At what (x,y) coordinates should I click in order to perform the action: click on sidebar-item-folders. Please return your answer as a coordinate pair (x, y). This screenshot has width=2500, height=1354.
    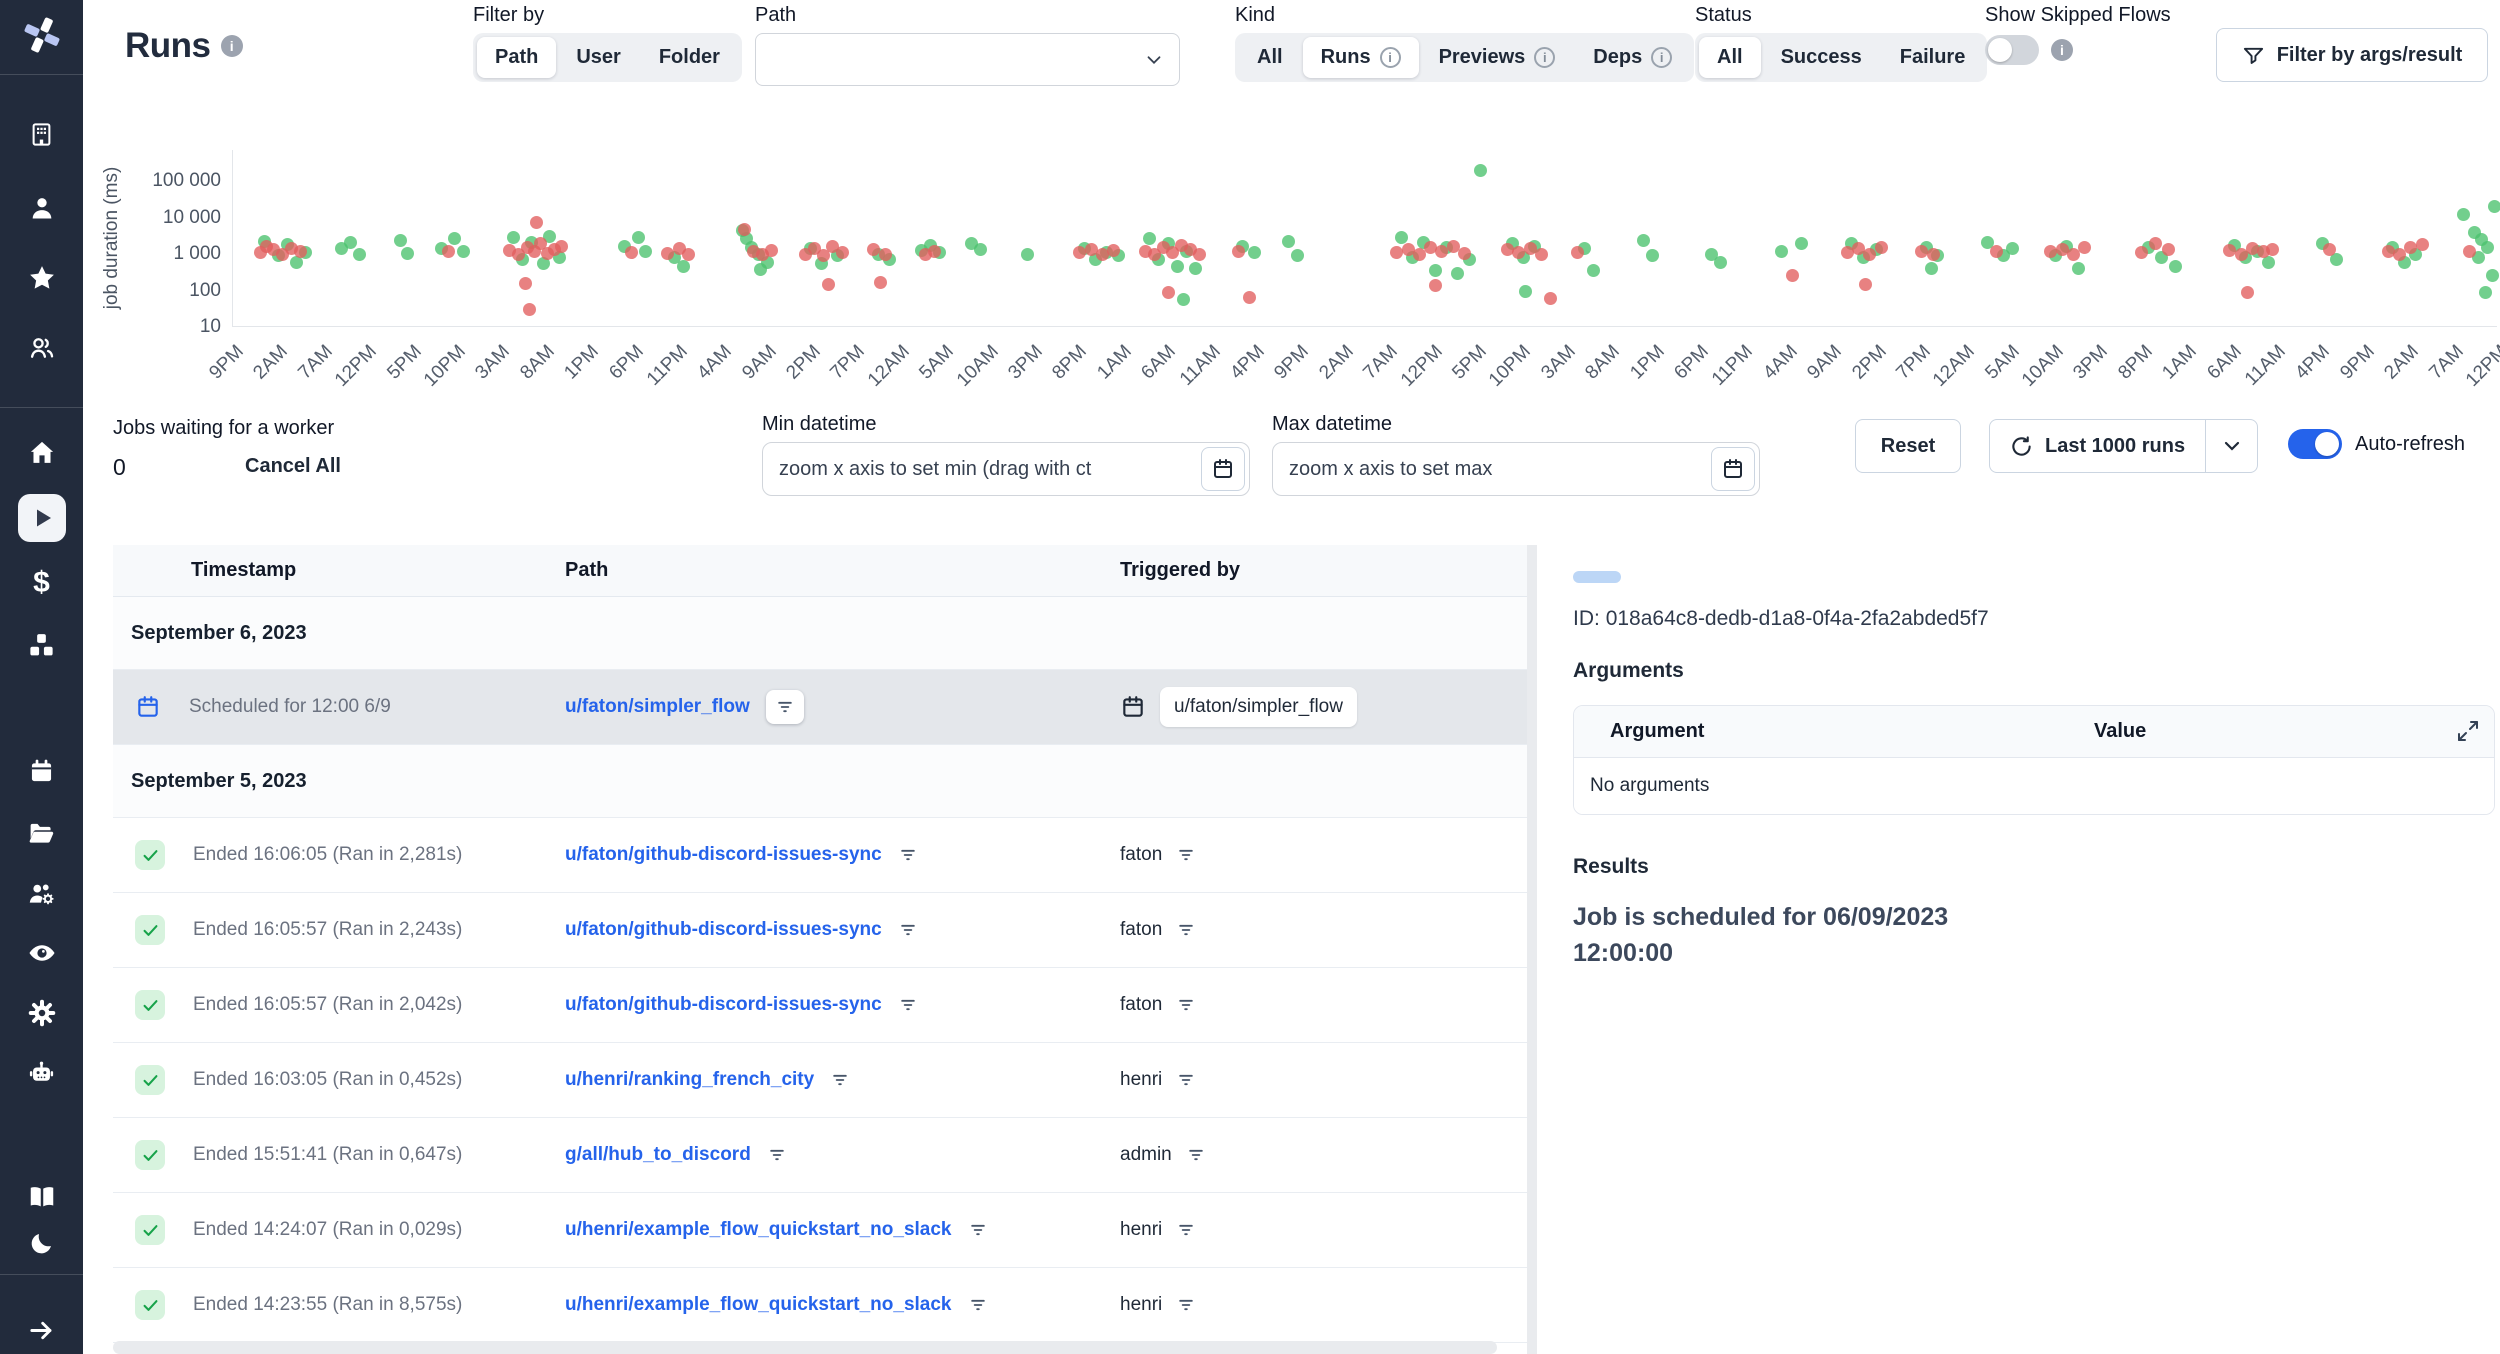
    Looking at the image, I should click on (42, 833).